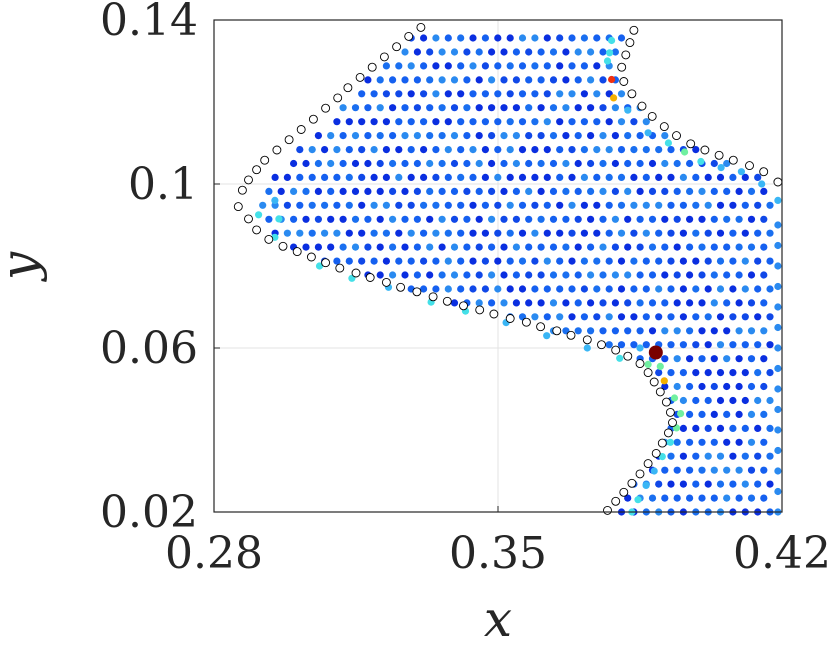  I want to click on y-axis-label: y, so click(24, 266).